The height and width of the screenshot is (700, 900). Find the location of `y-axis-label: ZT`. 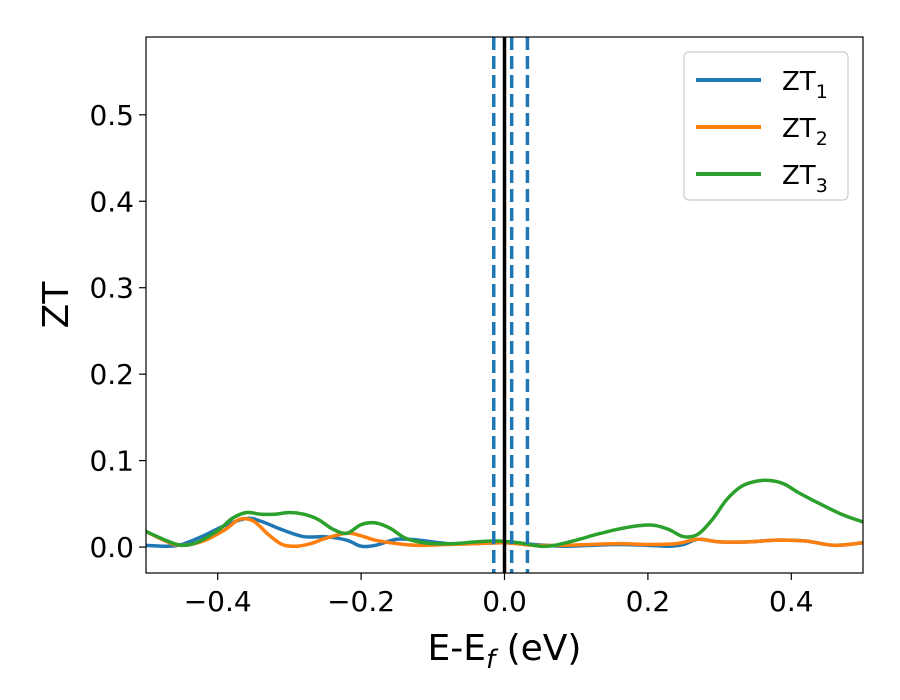

y-axis-label: ZT is located at coordinates (56, 305).